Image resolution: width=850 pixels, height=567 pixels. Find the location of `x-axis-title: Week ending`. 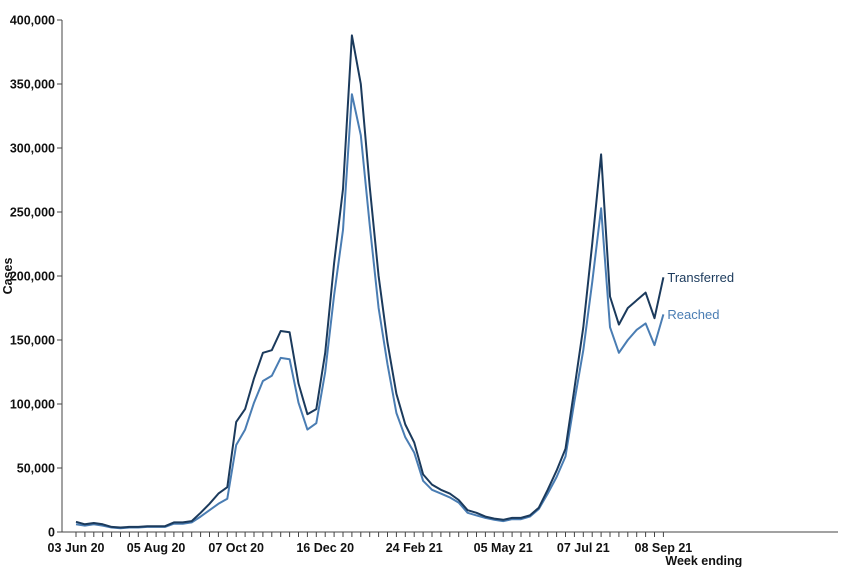

x-axis-title: Week ending is located at coordinates (703, 560).